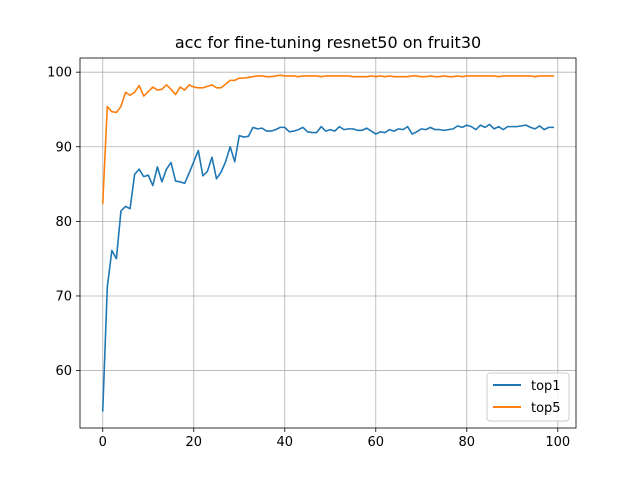 This screenshot has width=640, height=480. What do you see at coordinates (528, 397) in the screenshot?
I see `legend: top1 top5` at bounding box center [528, 397].